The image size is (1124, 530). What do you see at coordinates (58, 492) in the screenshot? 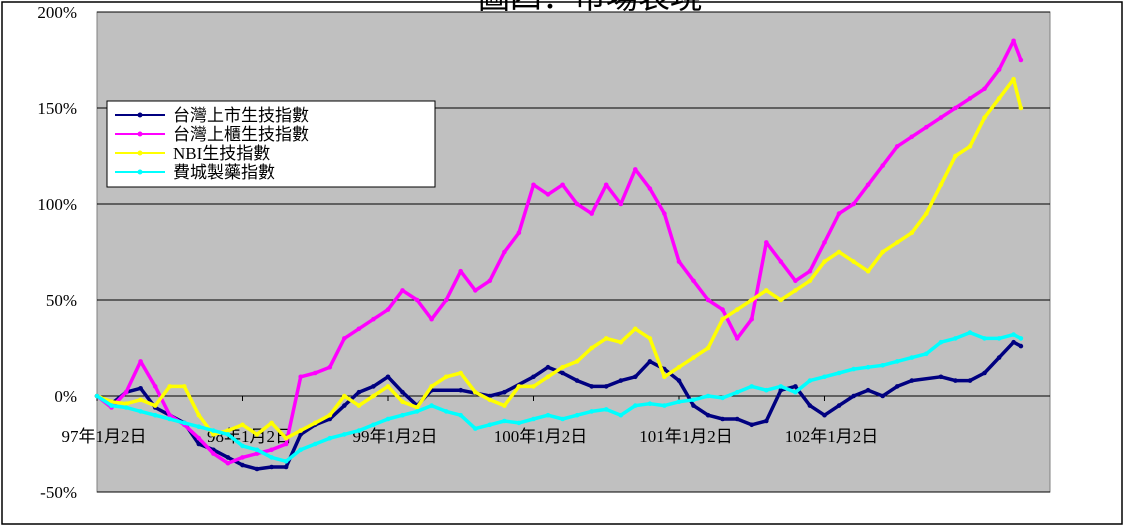
I see `y-tick-label: -50%` at bounding box center [58, 492].